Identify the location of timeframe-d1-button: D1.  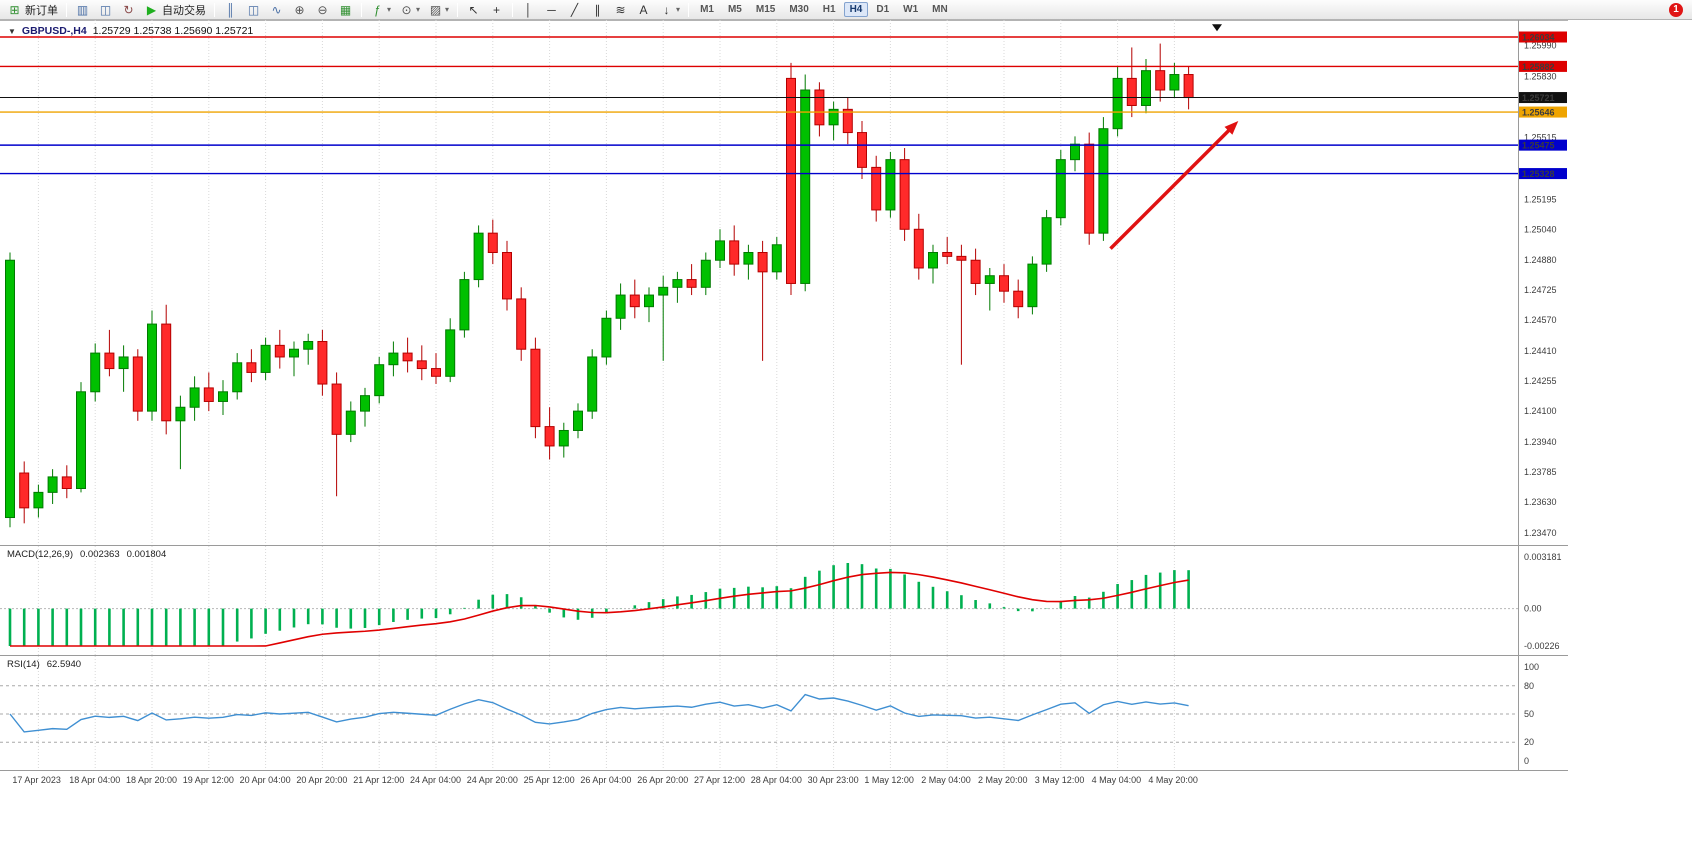
(883, 9).